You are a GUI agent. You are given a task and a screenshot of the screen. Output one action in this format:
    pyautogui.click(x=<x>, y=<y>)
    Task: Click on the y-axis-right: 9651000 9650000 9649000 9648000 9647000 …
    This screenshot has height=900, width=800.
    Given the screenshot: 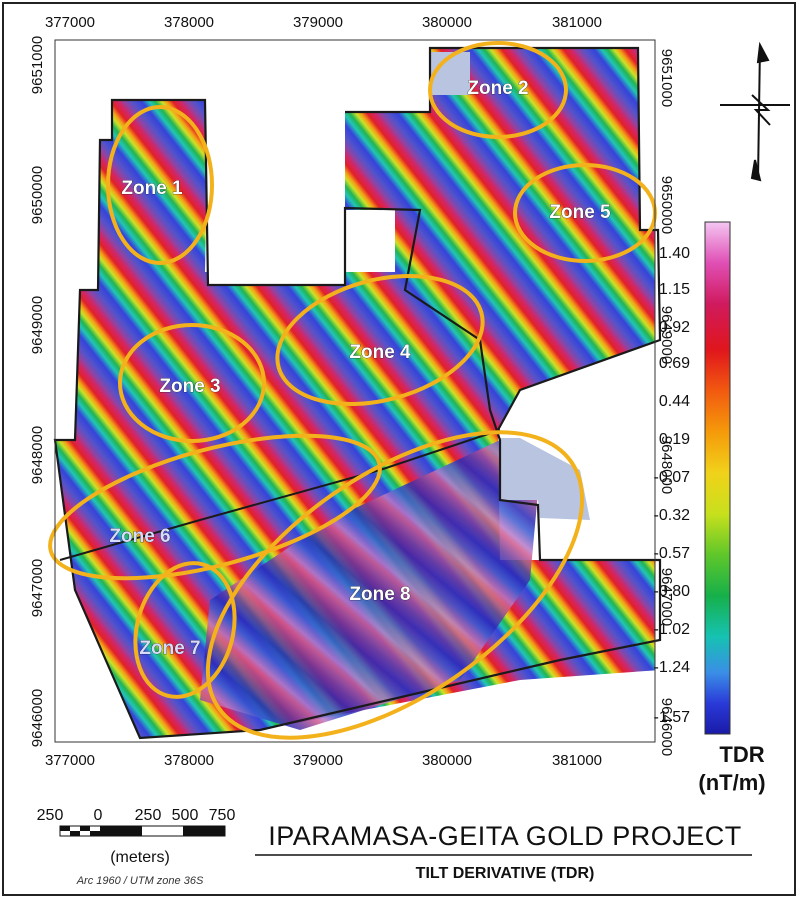 What is the action you would take?
    pyautogui.click(x=666, y=402)
    